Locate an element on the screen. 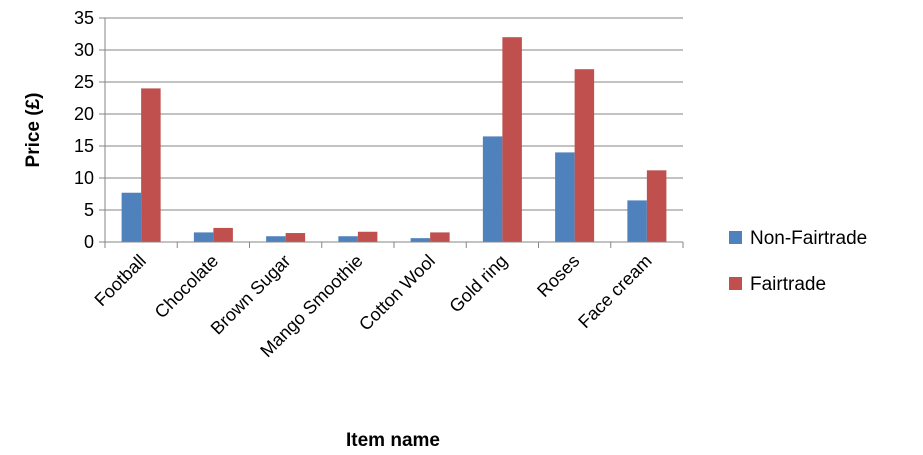 Image resolution: width=923 pixels, height=455 pixels. bar-fairtrade-gold-ring is located at coordinates (512, 140).